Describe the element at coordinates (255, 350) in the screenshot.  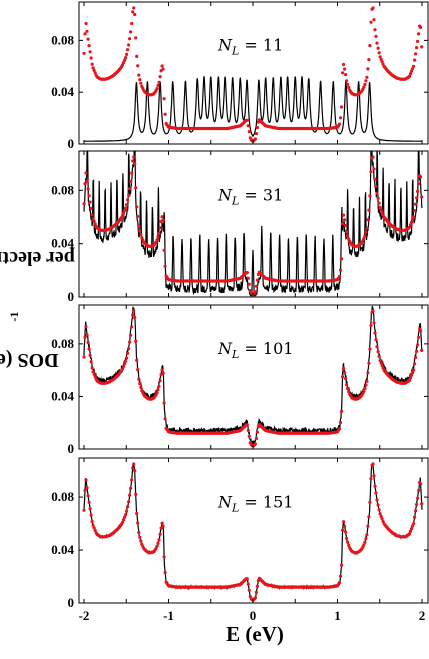
I see `panel-3-label: NL = 101` at that location.